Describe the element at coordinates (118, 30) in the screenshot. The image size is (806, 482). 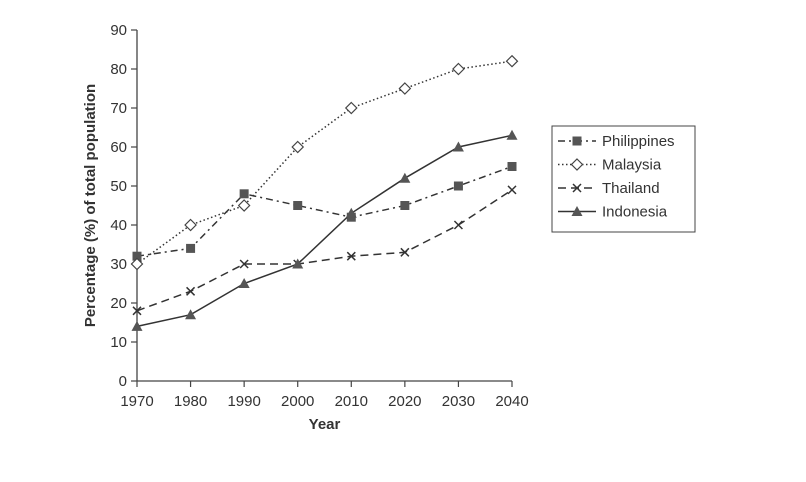
I see `y-tick-label: 90` at that location.